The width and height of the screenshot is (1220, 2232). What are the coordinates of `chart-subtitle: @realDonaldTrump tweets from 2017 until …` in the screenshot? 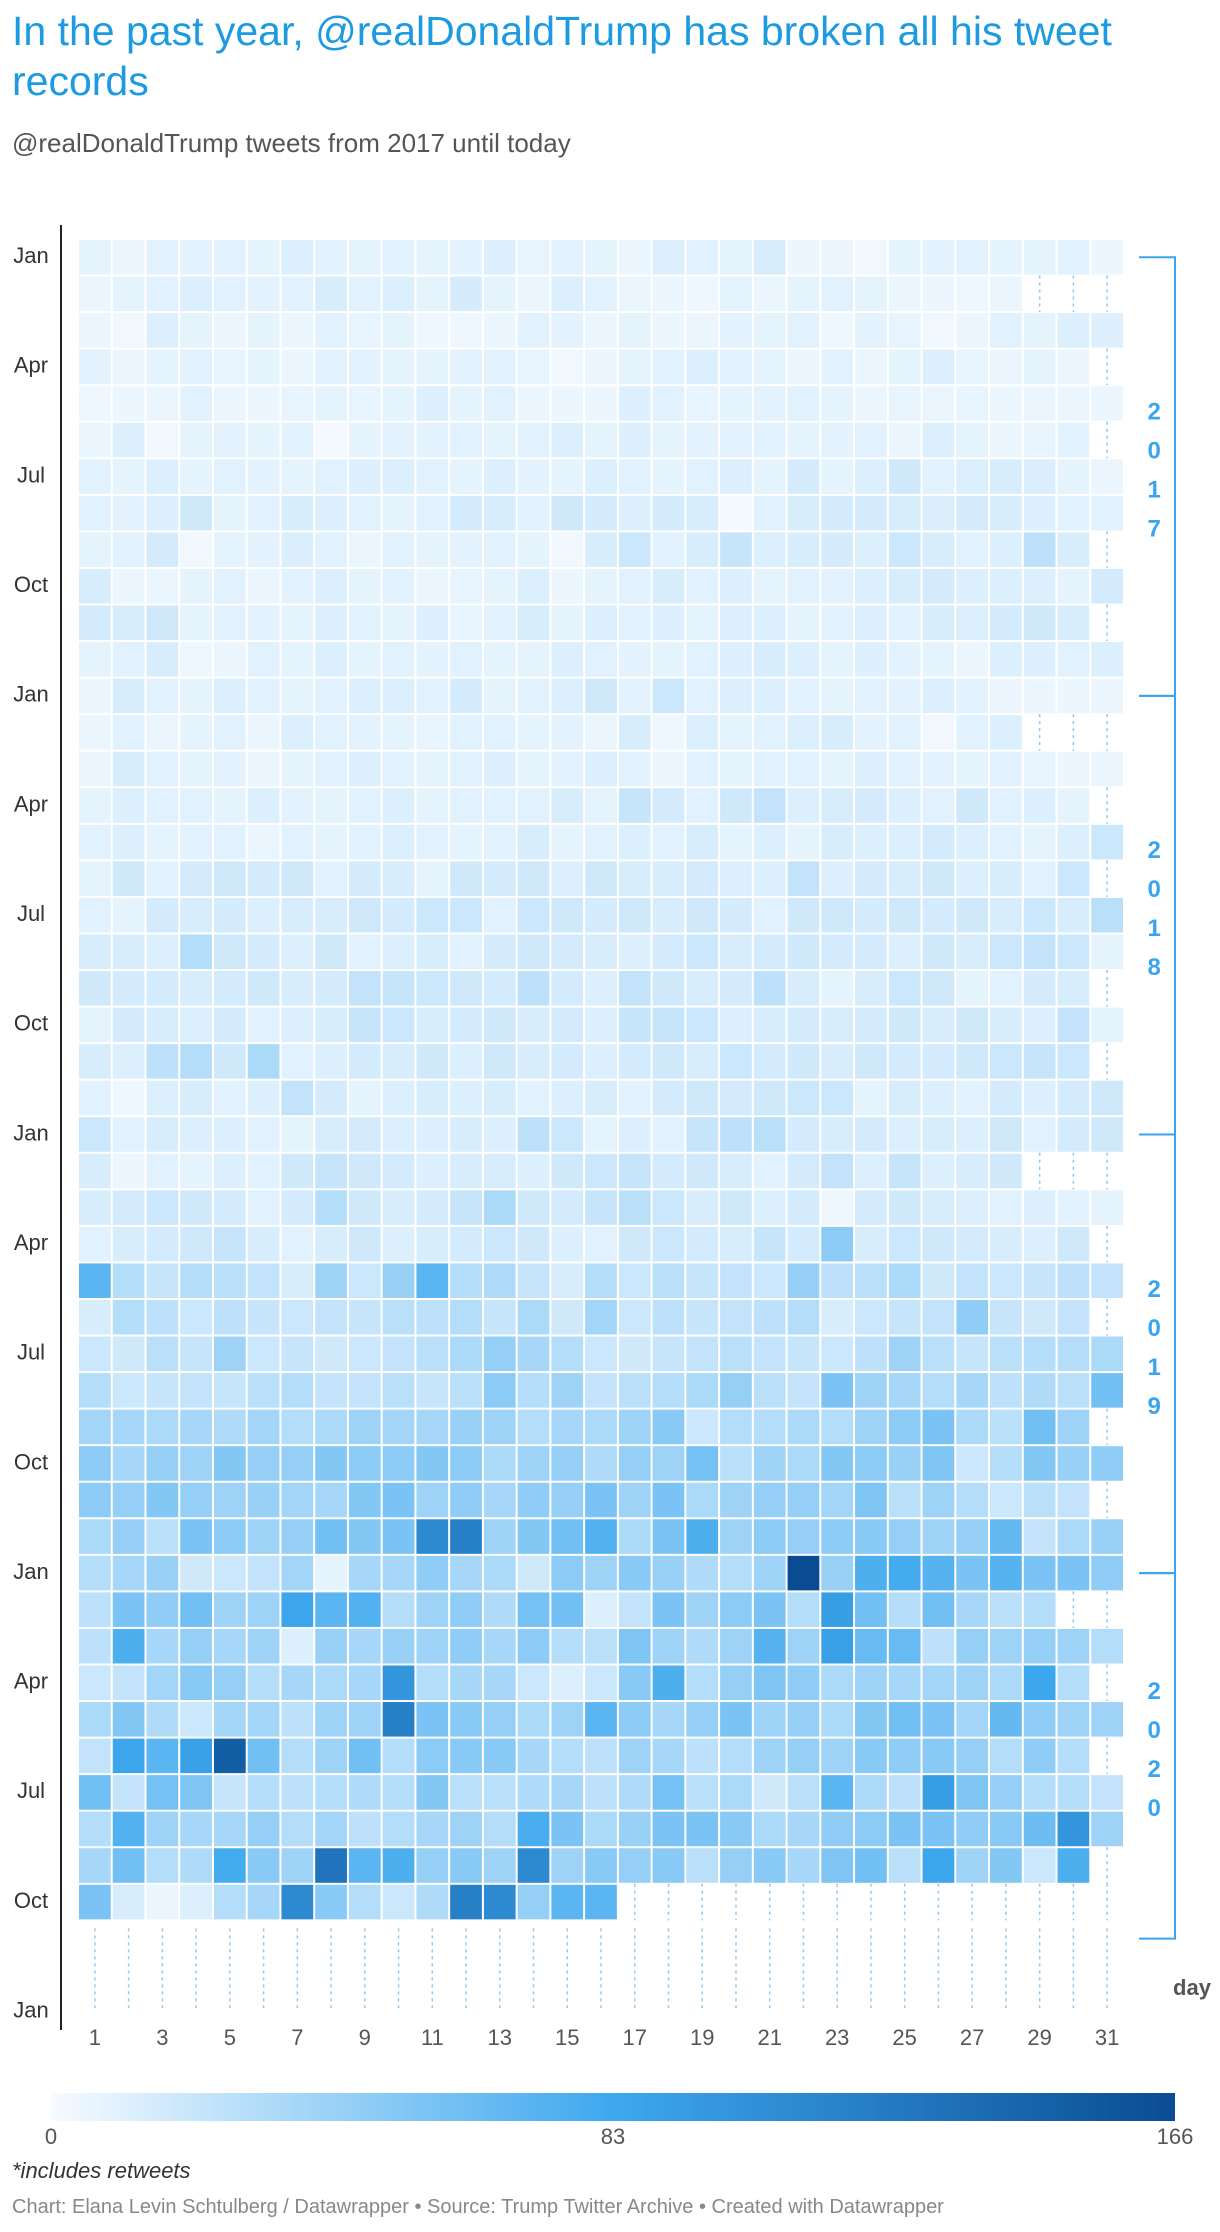 It's located at (291, 143).